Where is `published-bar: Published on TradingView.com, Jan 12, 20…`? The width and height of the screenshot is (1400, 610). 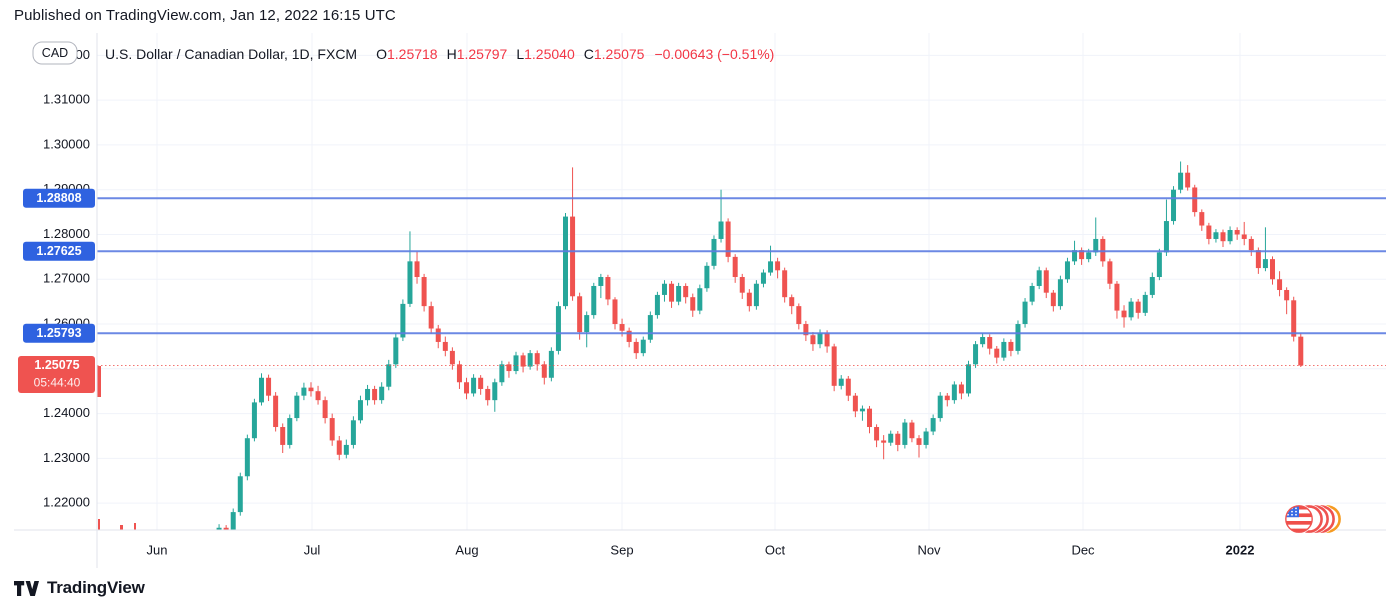 published-bar: Published on TradingView.com, Jan 12, 20… is located at coordinates (205, 15).